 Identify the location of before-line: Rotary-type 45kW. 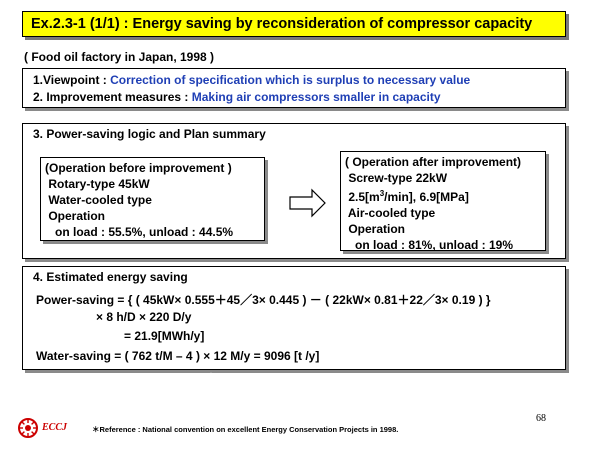
(97, 184).